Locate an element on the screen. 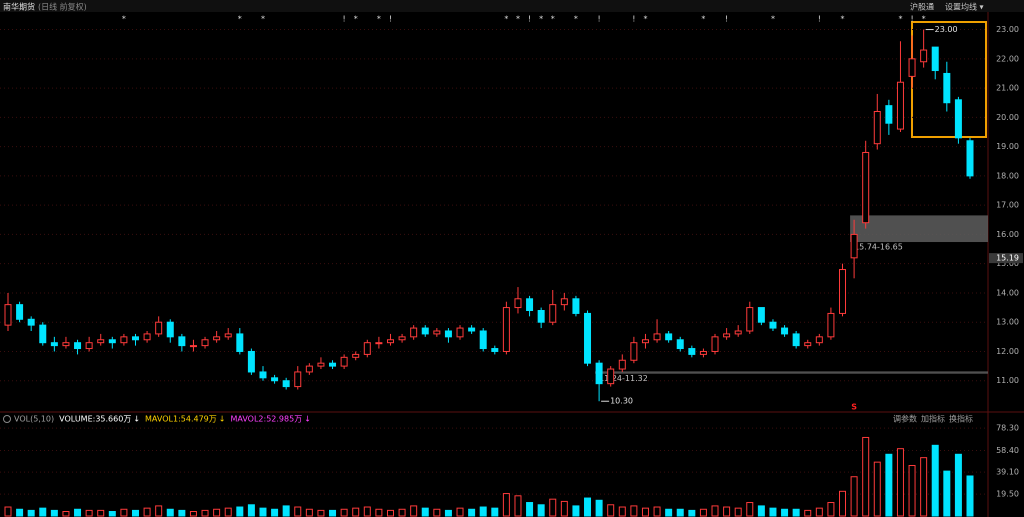 The height and width of the screenshot is (517, 1024). y-tick-label: 11.00 is located at coordinates (1007, 380).